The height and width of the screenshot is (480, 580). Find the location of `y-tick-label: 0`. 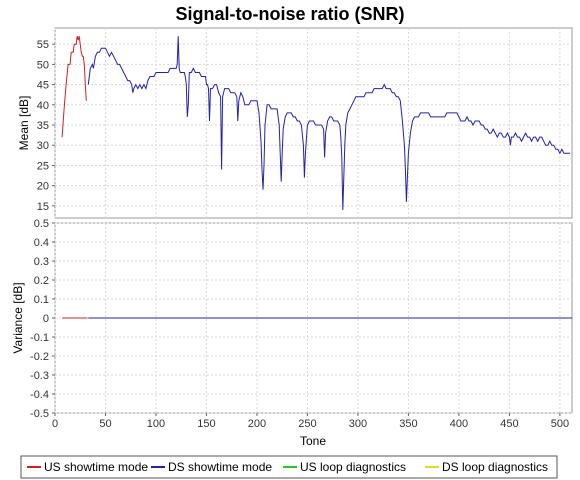

y-tick-label: 0 is located at coordinates (46, 319).